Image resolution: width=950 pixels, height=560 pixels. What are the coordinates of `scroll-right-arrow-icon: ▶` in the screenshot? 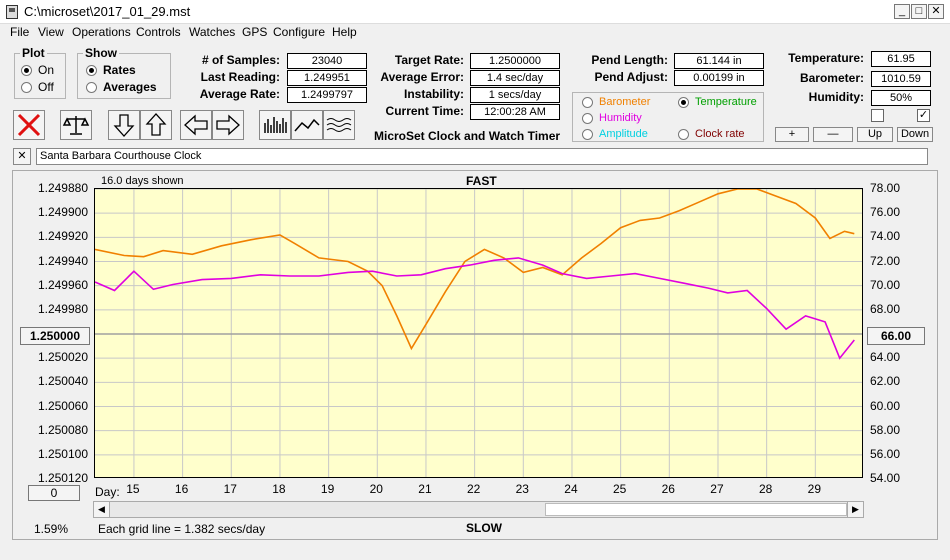 It's located at (855, 509).